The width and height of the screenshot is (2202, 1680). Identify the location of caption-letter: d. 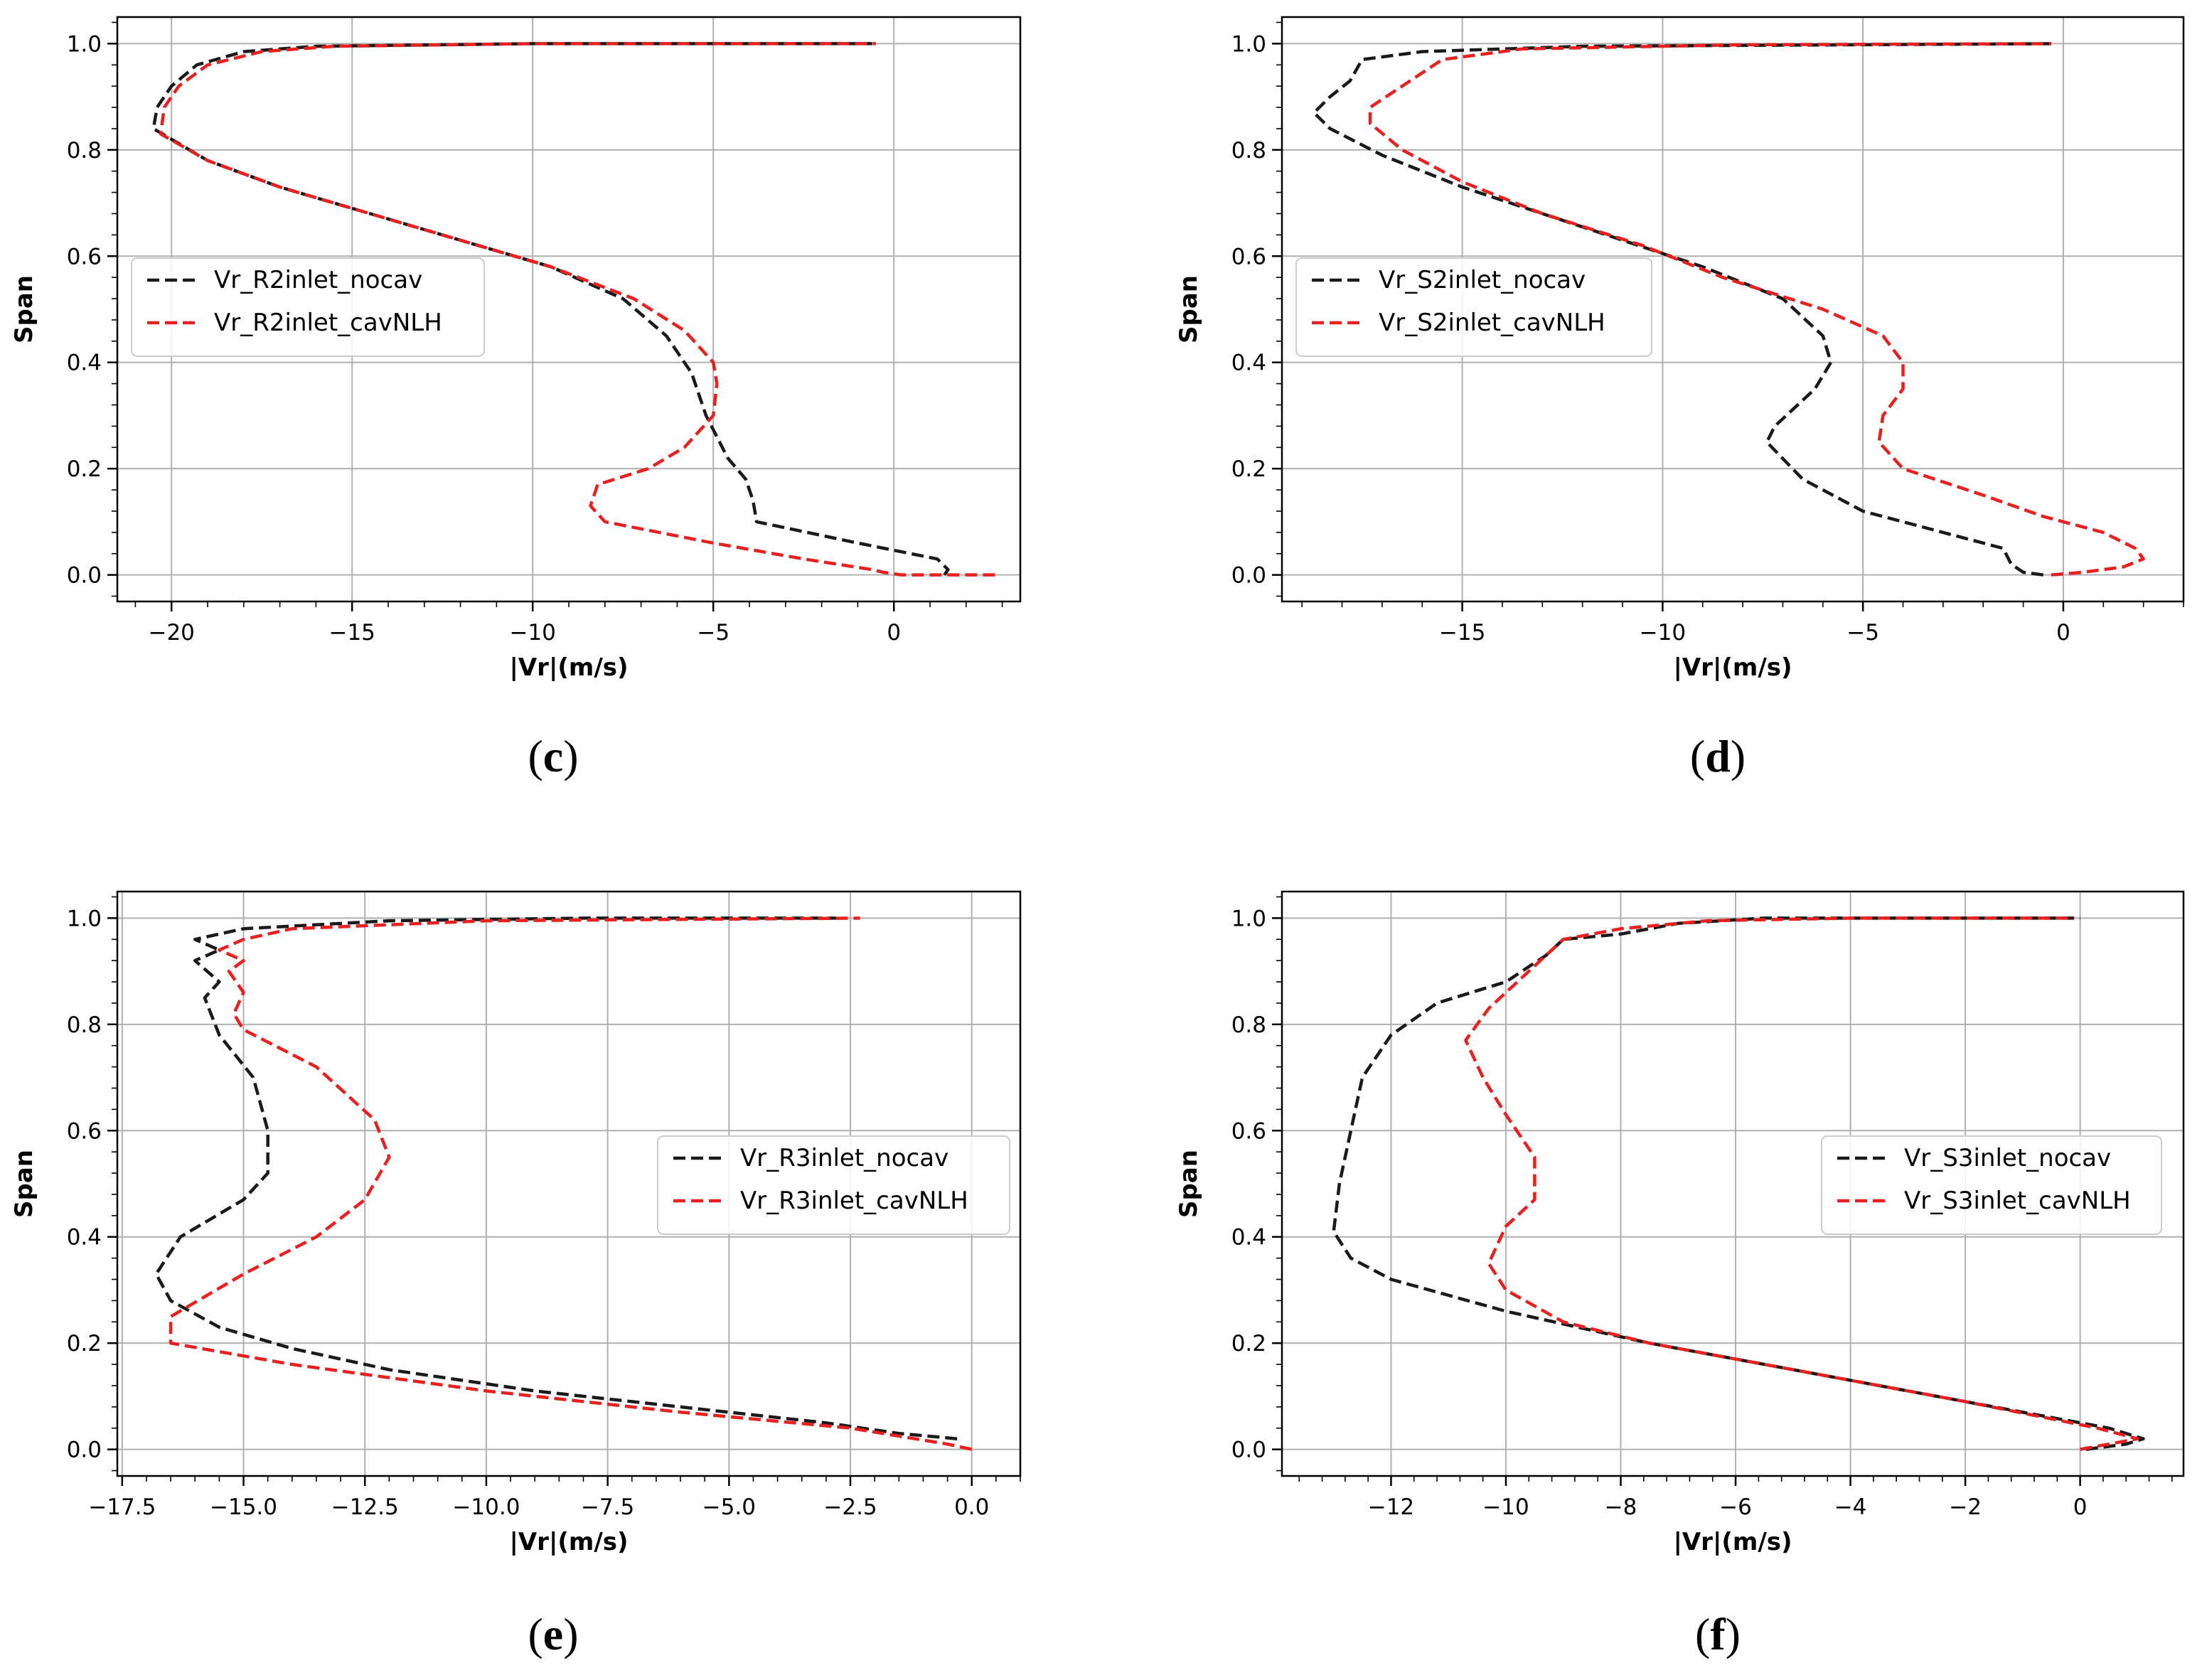
(1718, 756).